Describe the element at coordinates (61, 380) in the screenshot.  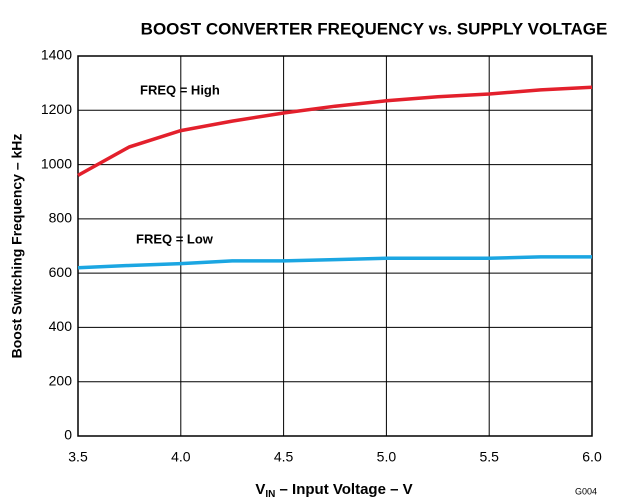
I see `y-tick-label: 200` at that location.